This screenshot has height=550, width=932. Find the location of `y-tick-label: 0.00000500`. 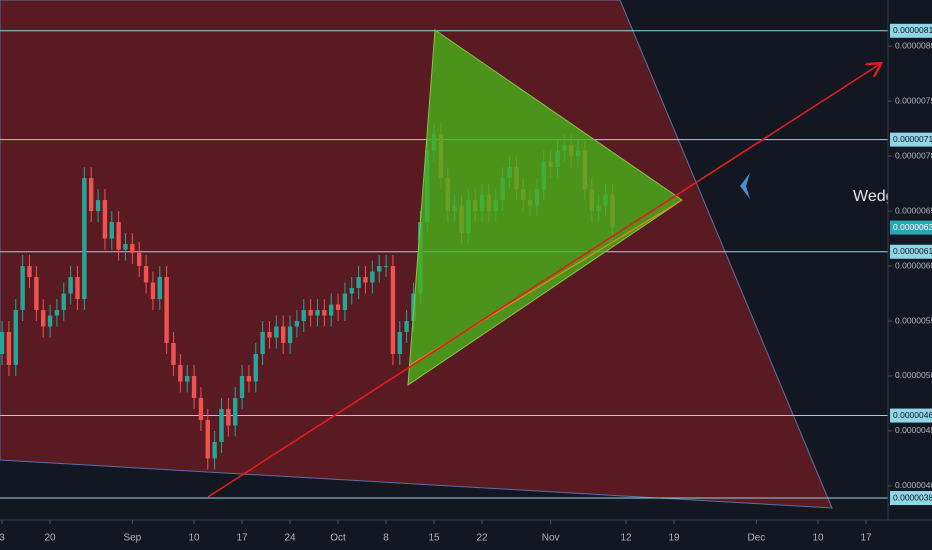

y-tick-label: 0.00000500 is located at coordinates (913, 375).